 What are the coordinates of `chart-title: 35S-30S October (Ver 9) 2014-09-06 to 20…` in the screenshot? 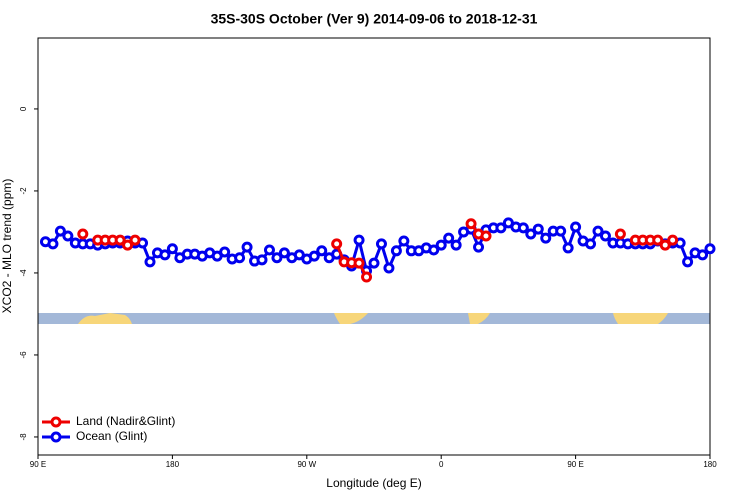 It's located at (374, 19).